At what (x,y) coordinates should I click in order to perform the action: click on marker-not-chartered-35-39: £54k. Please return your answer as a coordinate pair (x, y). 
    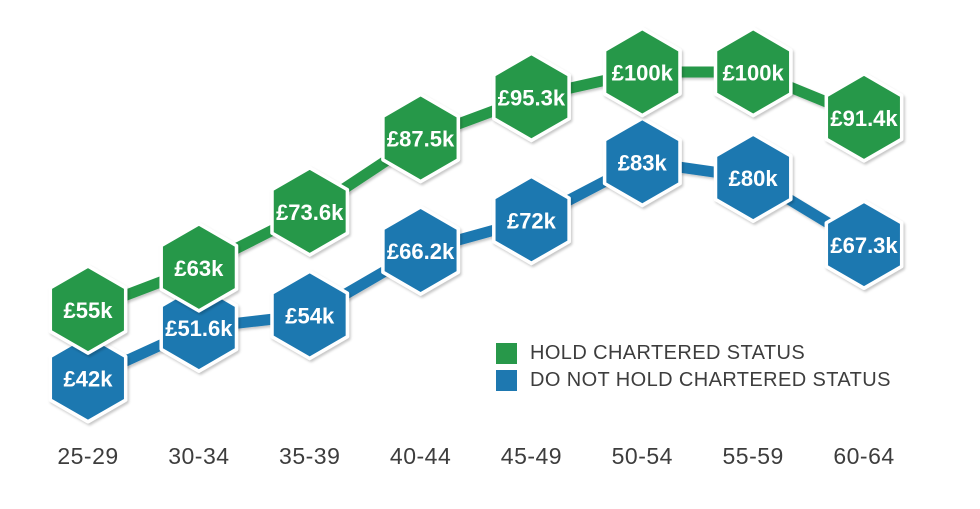
    Looking at the image, I should click on (310, 315).